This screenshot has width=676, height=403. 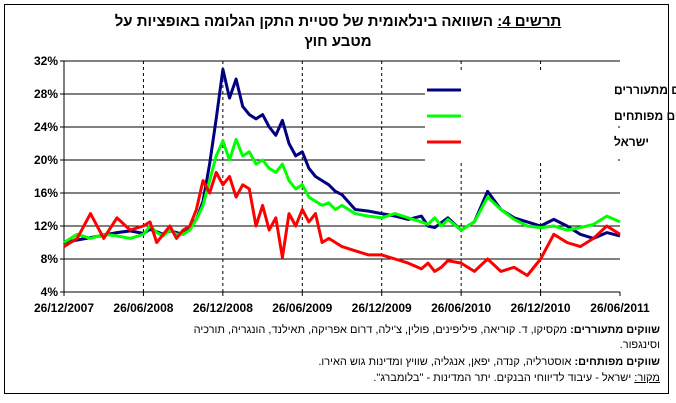 What do you see at coordinates (645, 116) in the screenshot?
I see `legend-label-2: ממוצע שווקים מפותחים` at bounding box center [645, 116].